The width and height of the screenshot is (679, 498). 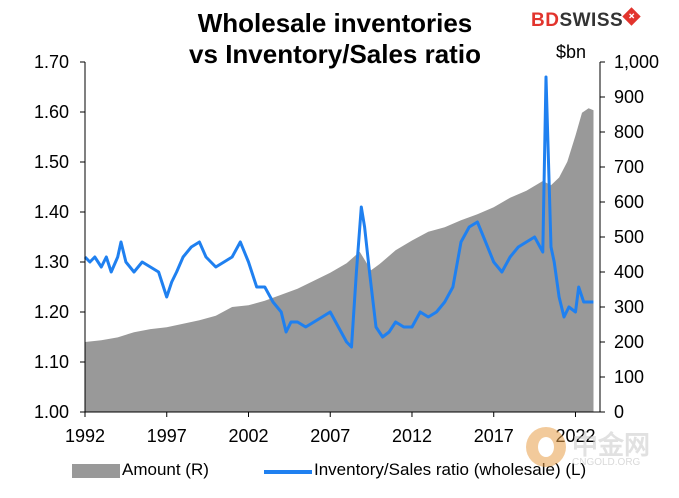 I want to click on x-axis-tick-label: 1997, so click(x=167, y=436).